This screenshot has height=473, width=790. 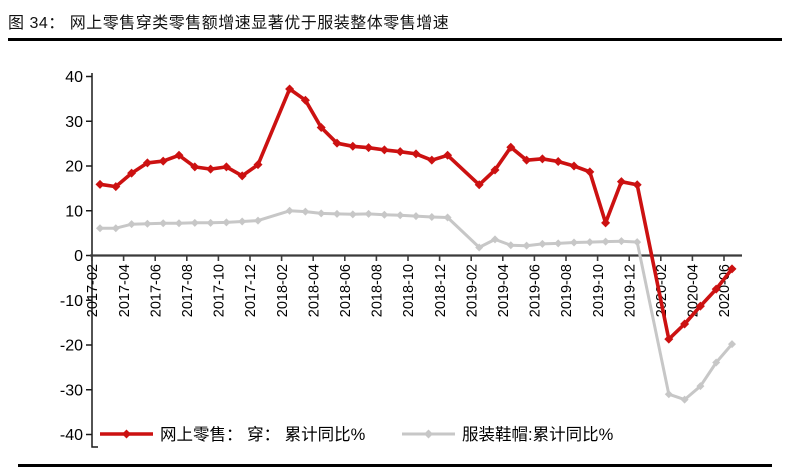 What do you see at coordinates (472, 290) in the screenshot?
I see `x-tick-label: 2019-02` at bounding box center [472, 290].